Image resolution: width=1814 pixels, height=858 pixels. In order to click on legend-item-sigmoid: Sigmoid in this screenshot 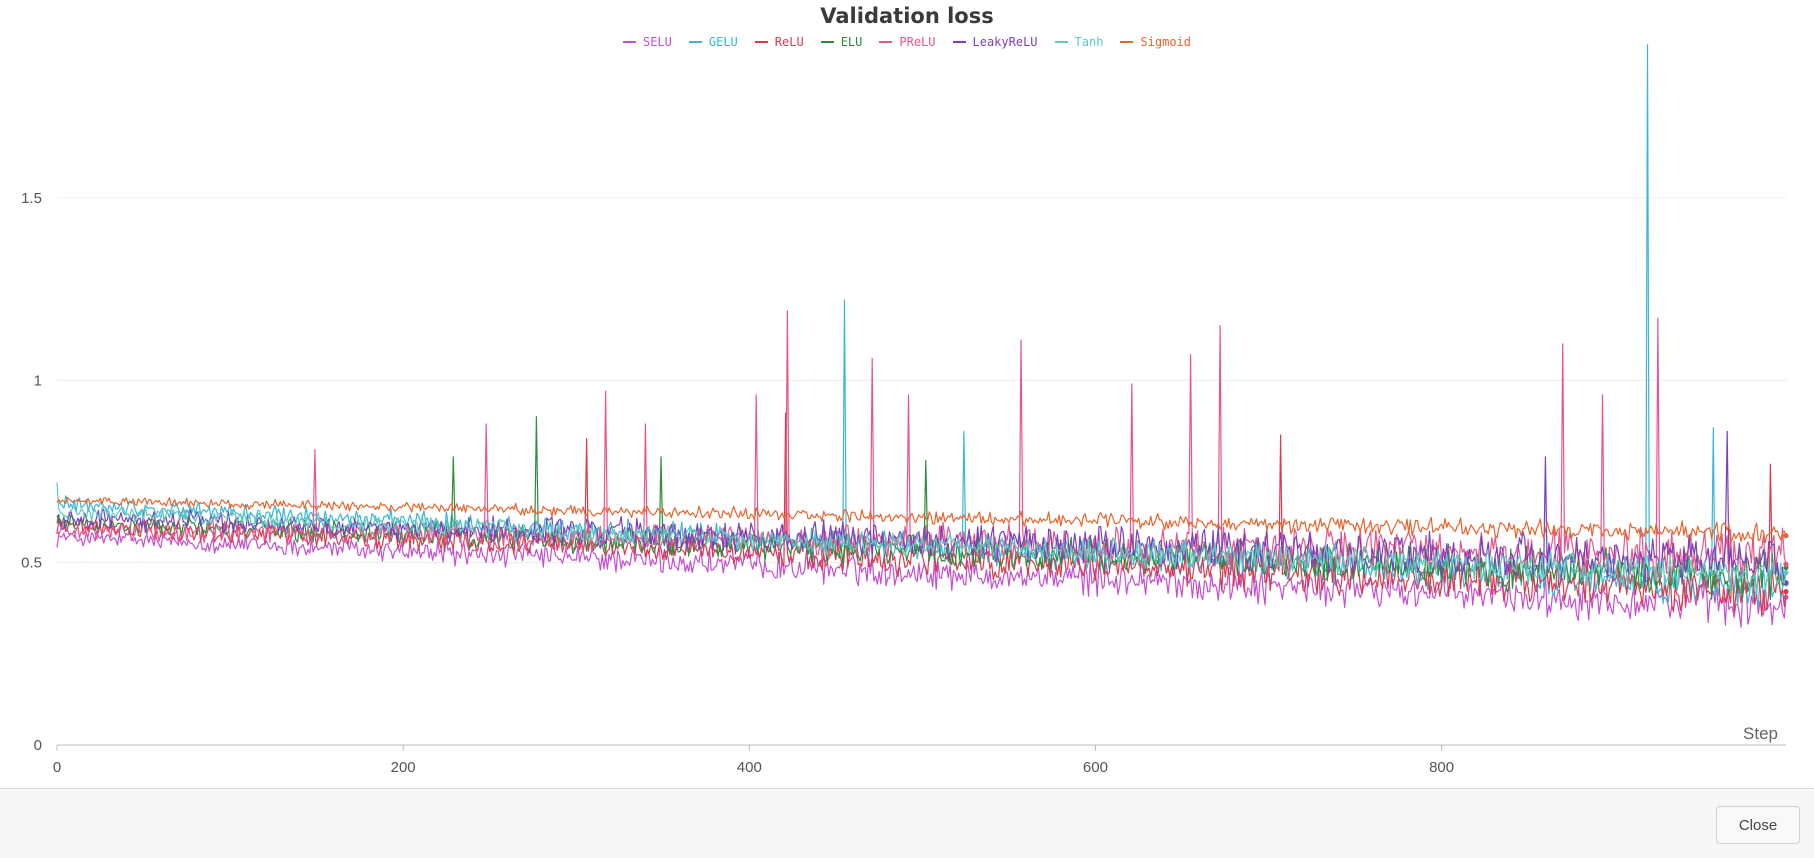, I will do `click(1155, 42)`.